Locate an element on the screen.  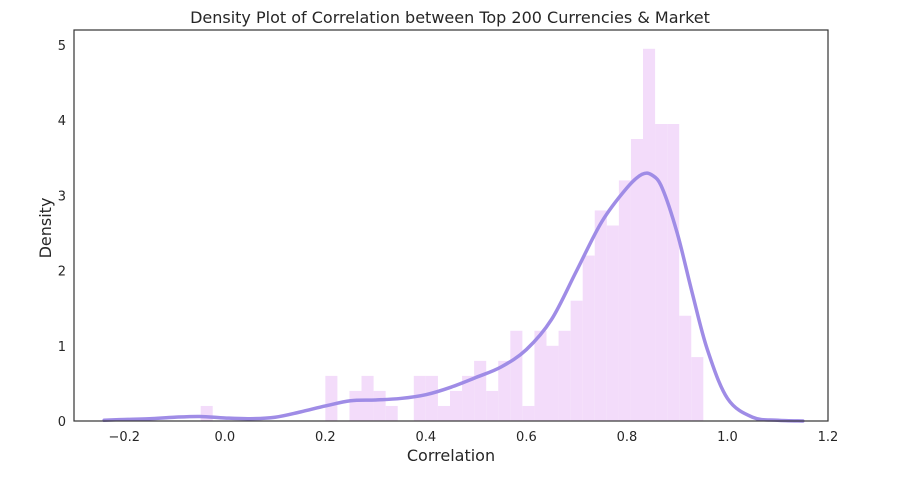
x-tick-label: 0.2 is located at coordinates (325, 437).